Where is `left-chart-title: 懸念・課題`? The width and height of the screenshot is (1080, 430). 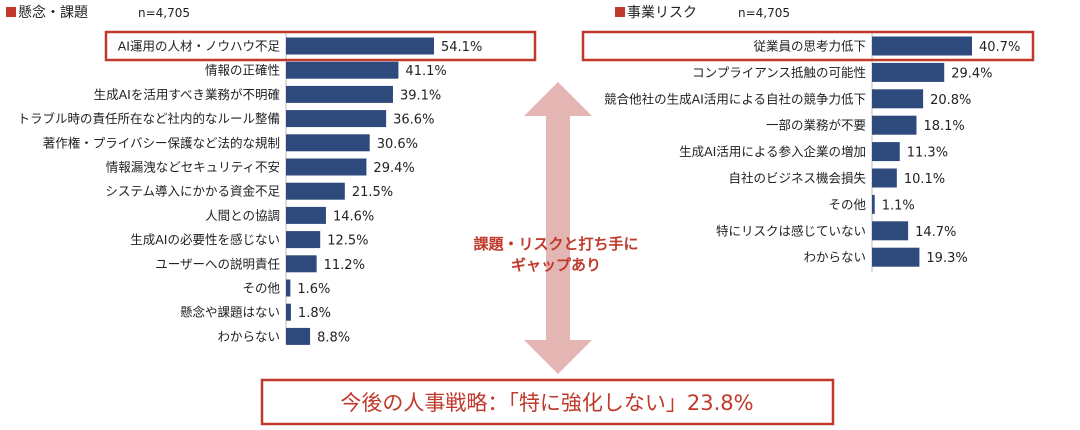
left-chart-title: 懸念・課題 is located at coordinates (53, 12).